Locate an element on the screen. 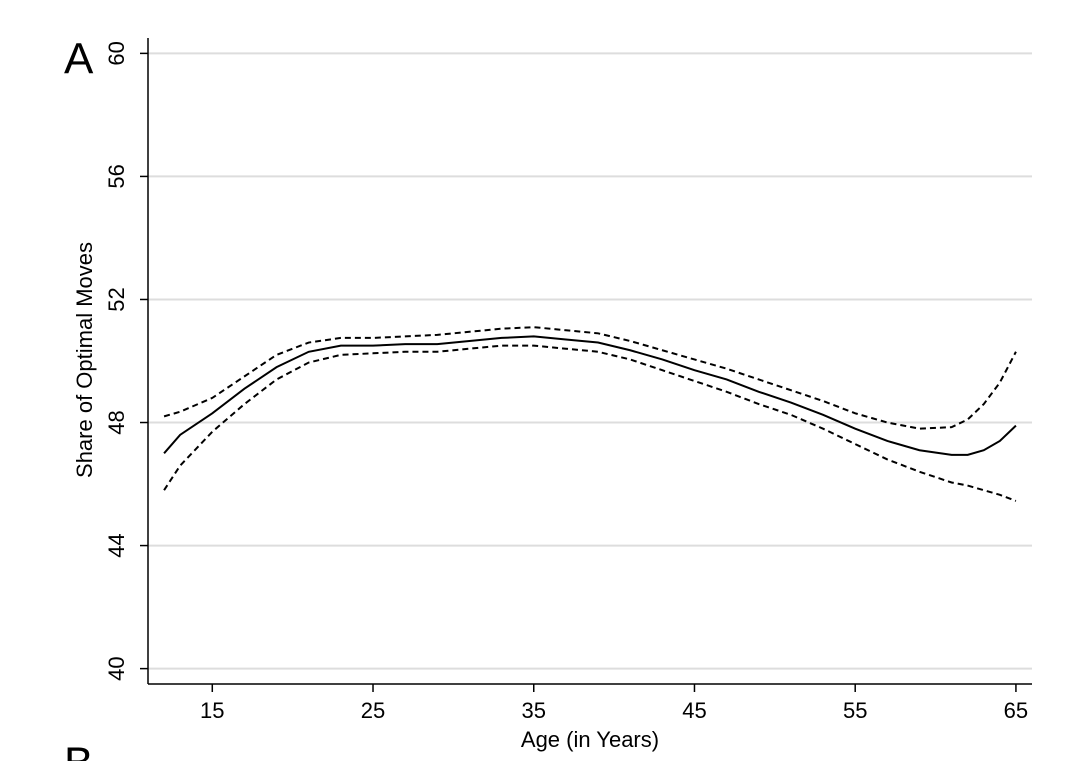 This screenshot has width=1080, height=761. y-tick-label: 48 is located at coordinates (116, 422).